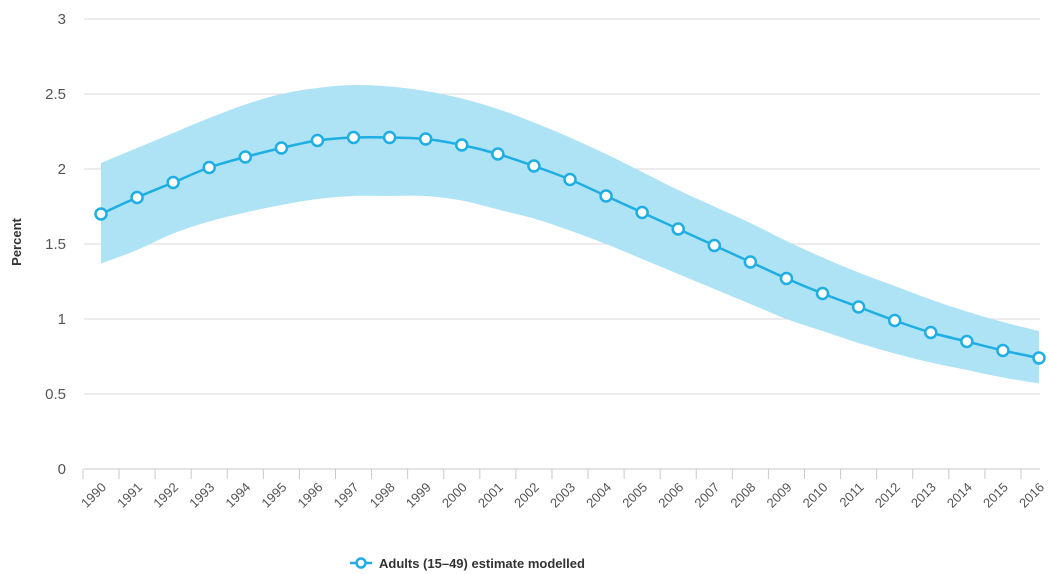 Image resolution: width=1049 pixels, height=574 pixels. Describe the element at coordinates (93, 495) in the screenshot. I see `x-tick-label: 1990` at that location.